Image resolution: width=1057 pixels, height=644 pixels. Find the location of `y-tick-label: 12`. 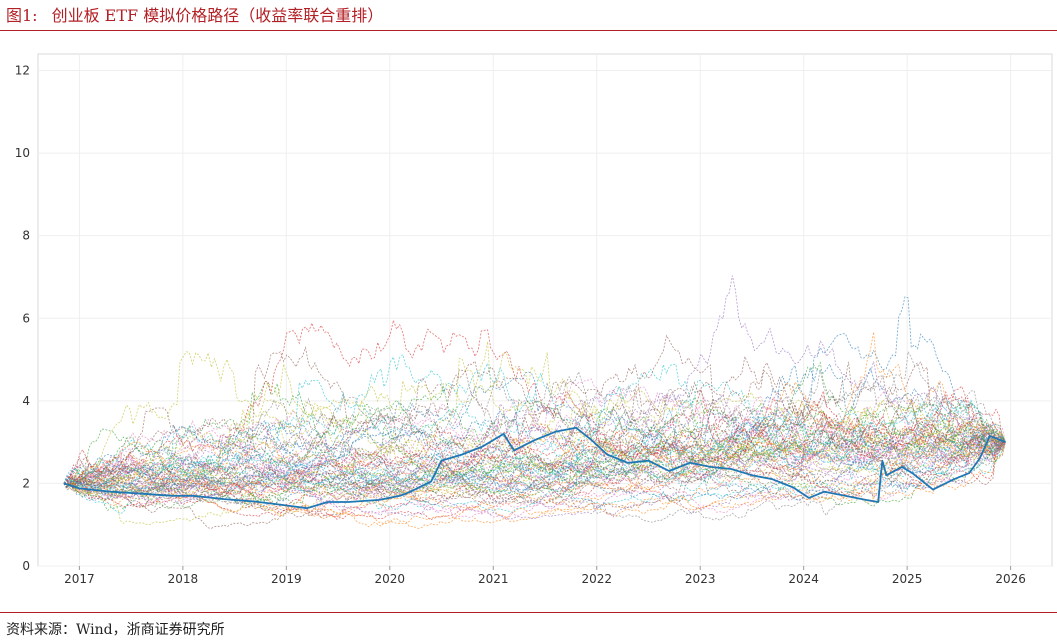

y-tick-label: 12 is located at coordinates (22, 71).